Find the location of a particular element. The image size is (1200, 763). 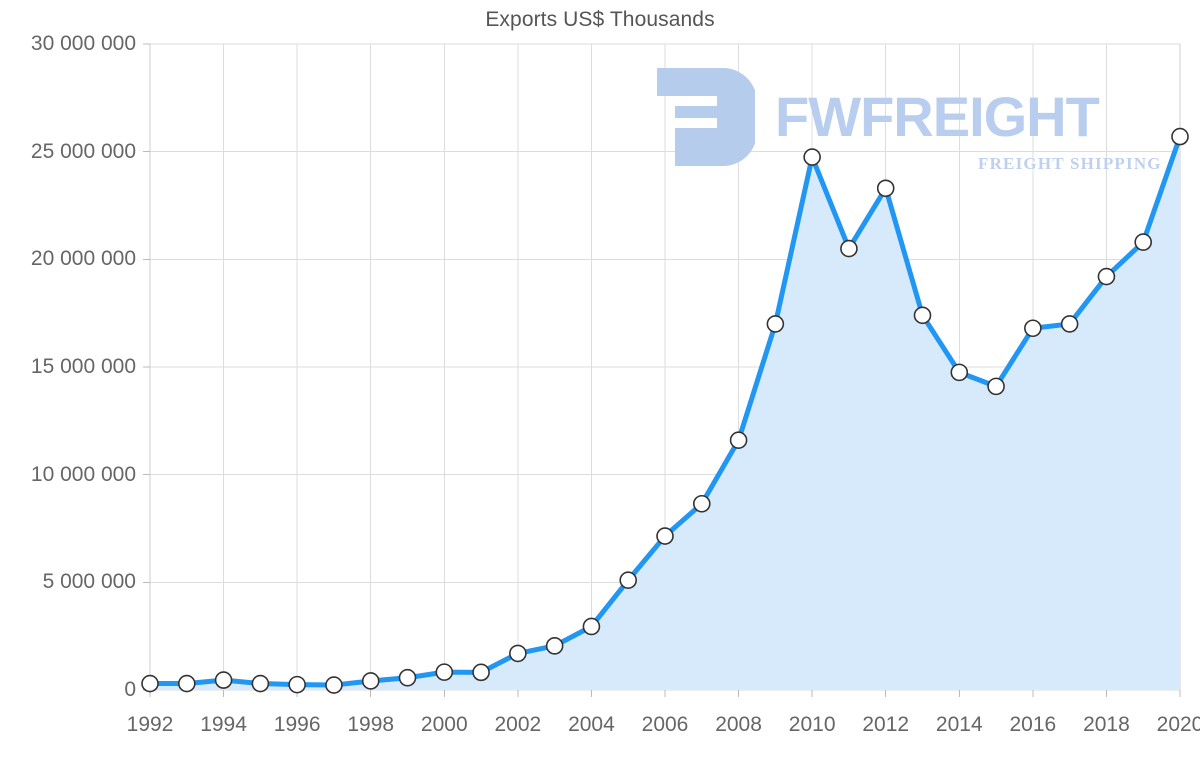

y-axis-tick-label: 10 000 000 is located at coordinates (83, 474).